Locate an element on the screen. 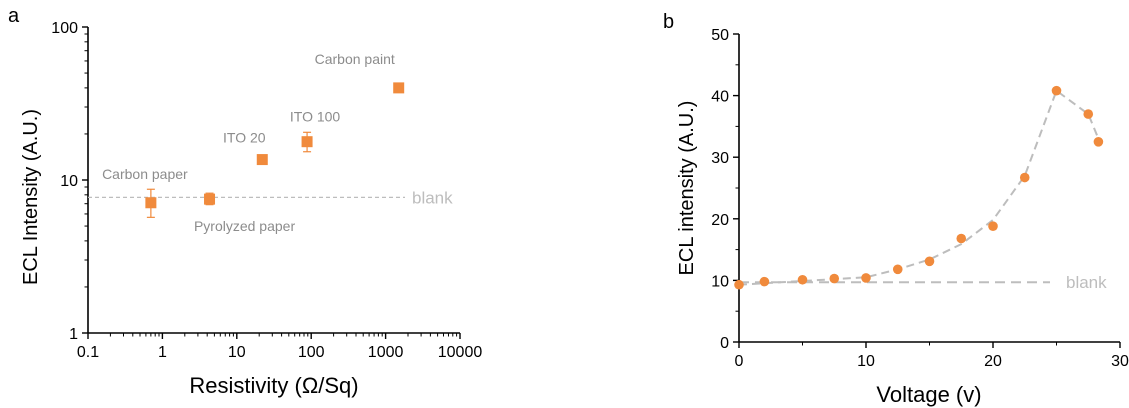 Image resolution: width=1129 pixels, height=408 pixels. point-label-a: Carbon paint is located at coordinates (355, 59).